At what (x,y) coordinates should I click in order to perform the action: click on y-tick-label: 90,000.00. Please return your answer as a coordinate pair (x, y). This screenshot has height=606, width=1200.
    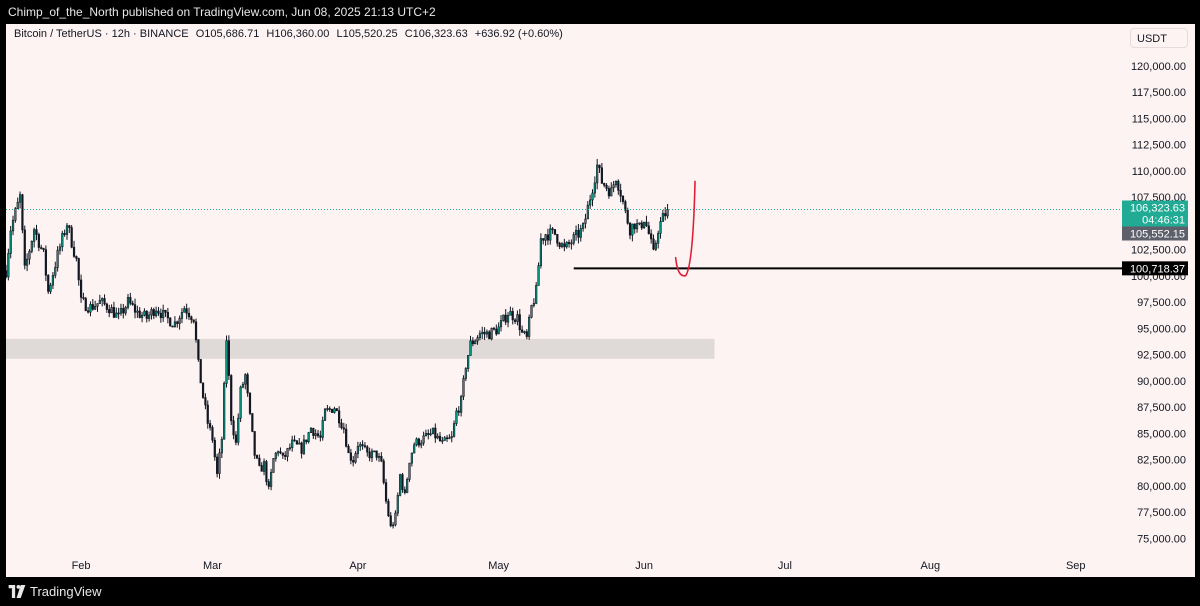
    Looking at the image, I should click on (1161, 382).